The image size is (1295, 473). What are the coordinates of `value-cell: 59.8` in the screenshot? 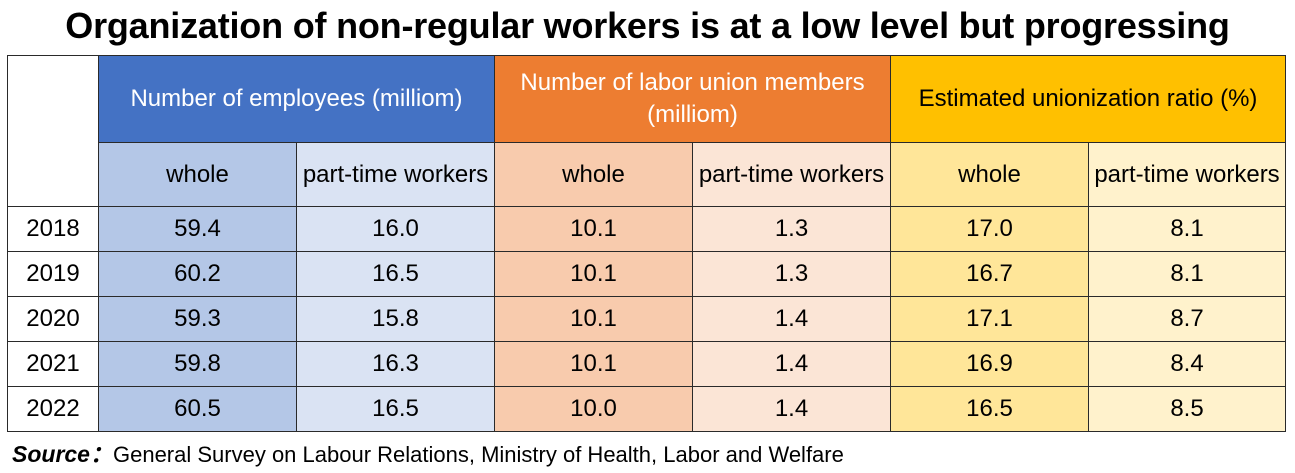 It's located at (197, 364).